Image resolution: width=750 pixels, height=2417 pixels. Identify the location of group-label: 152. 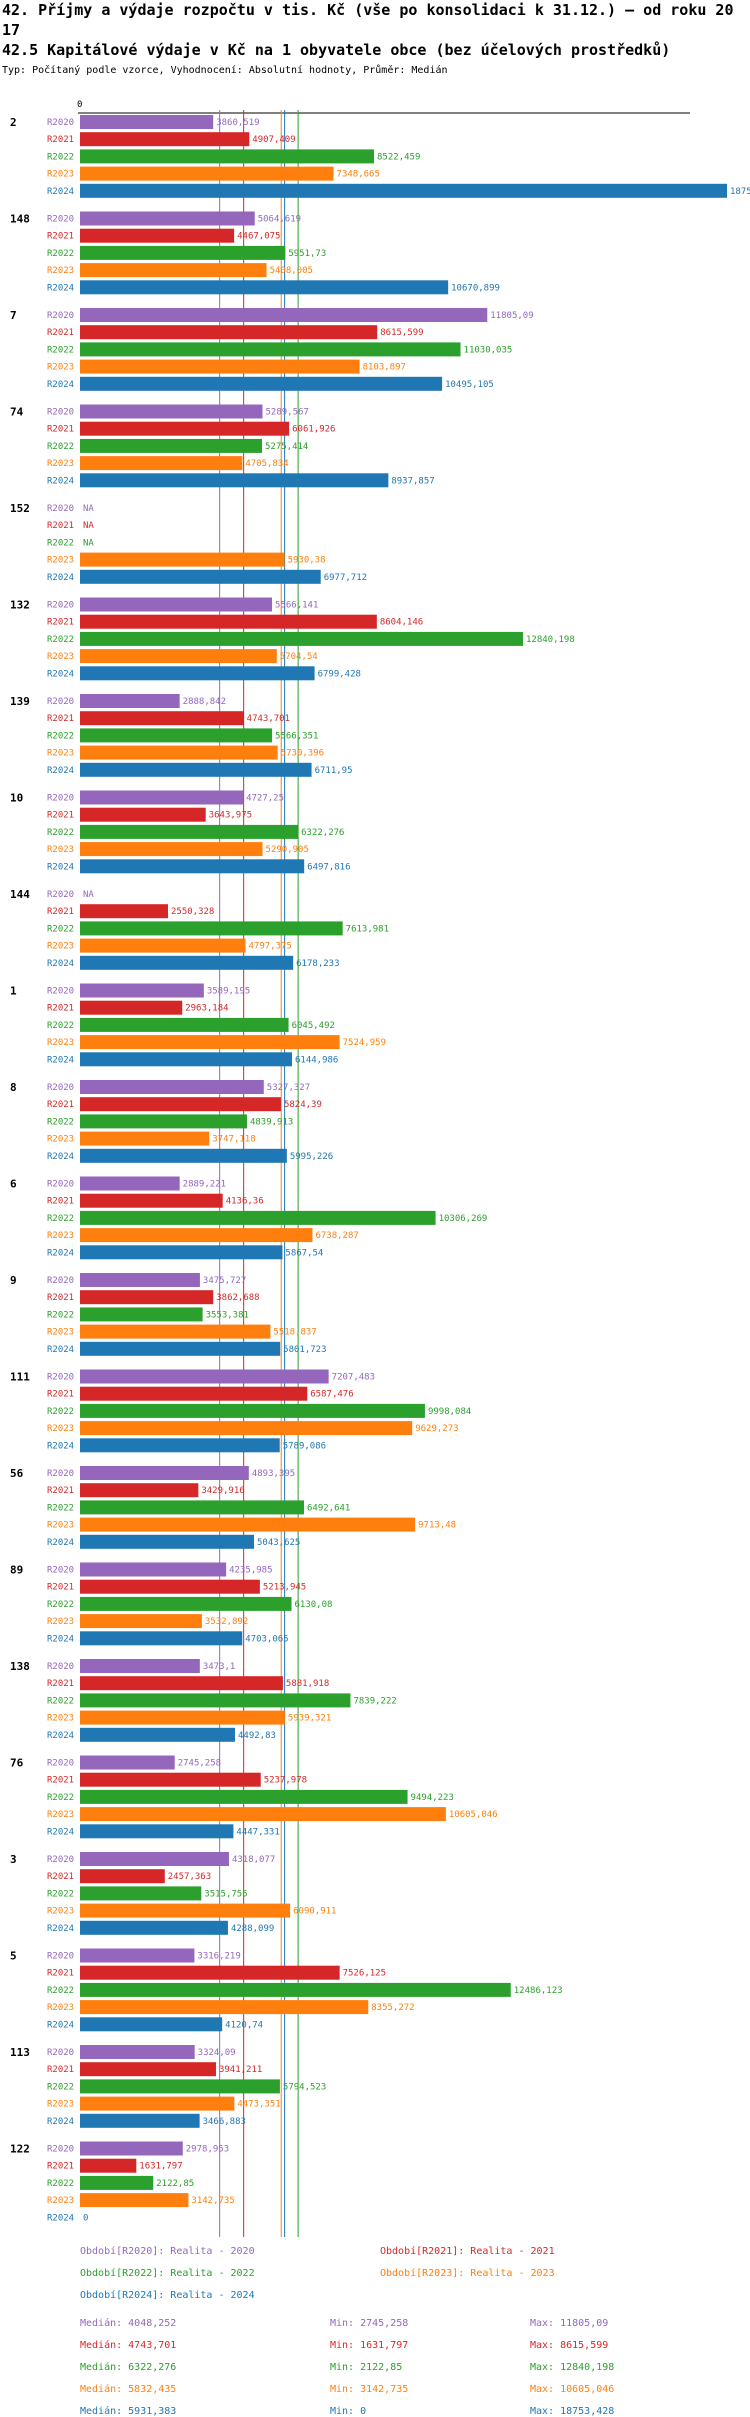
(20, 508).